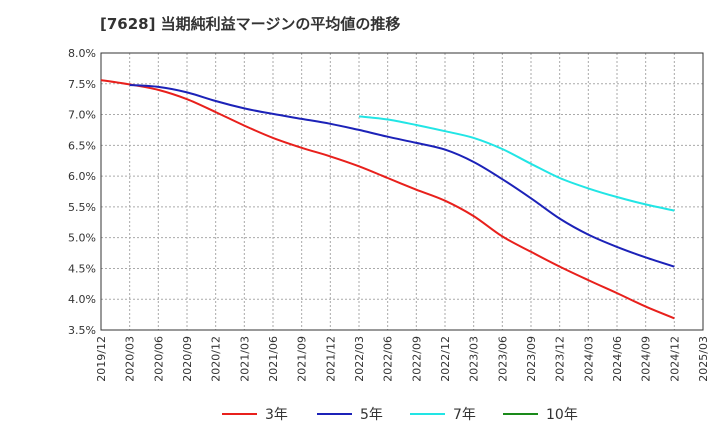 The height and width of the screenshot is (444, 720). What do you see at coordinates (531, 359) in the screenshot?
I see `x-tick-label: 2023/09` at bounding box center [531, 359].